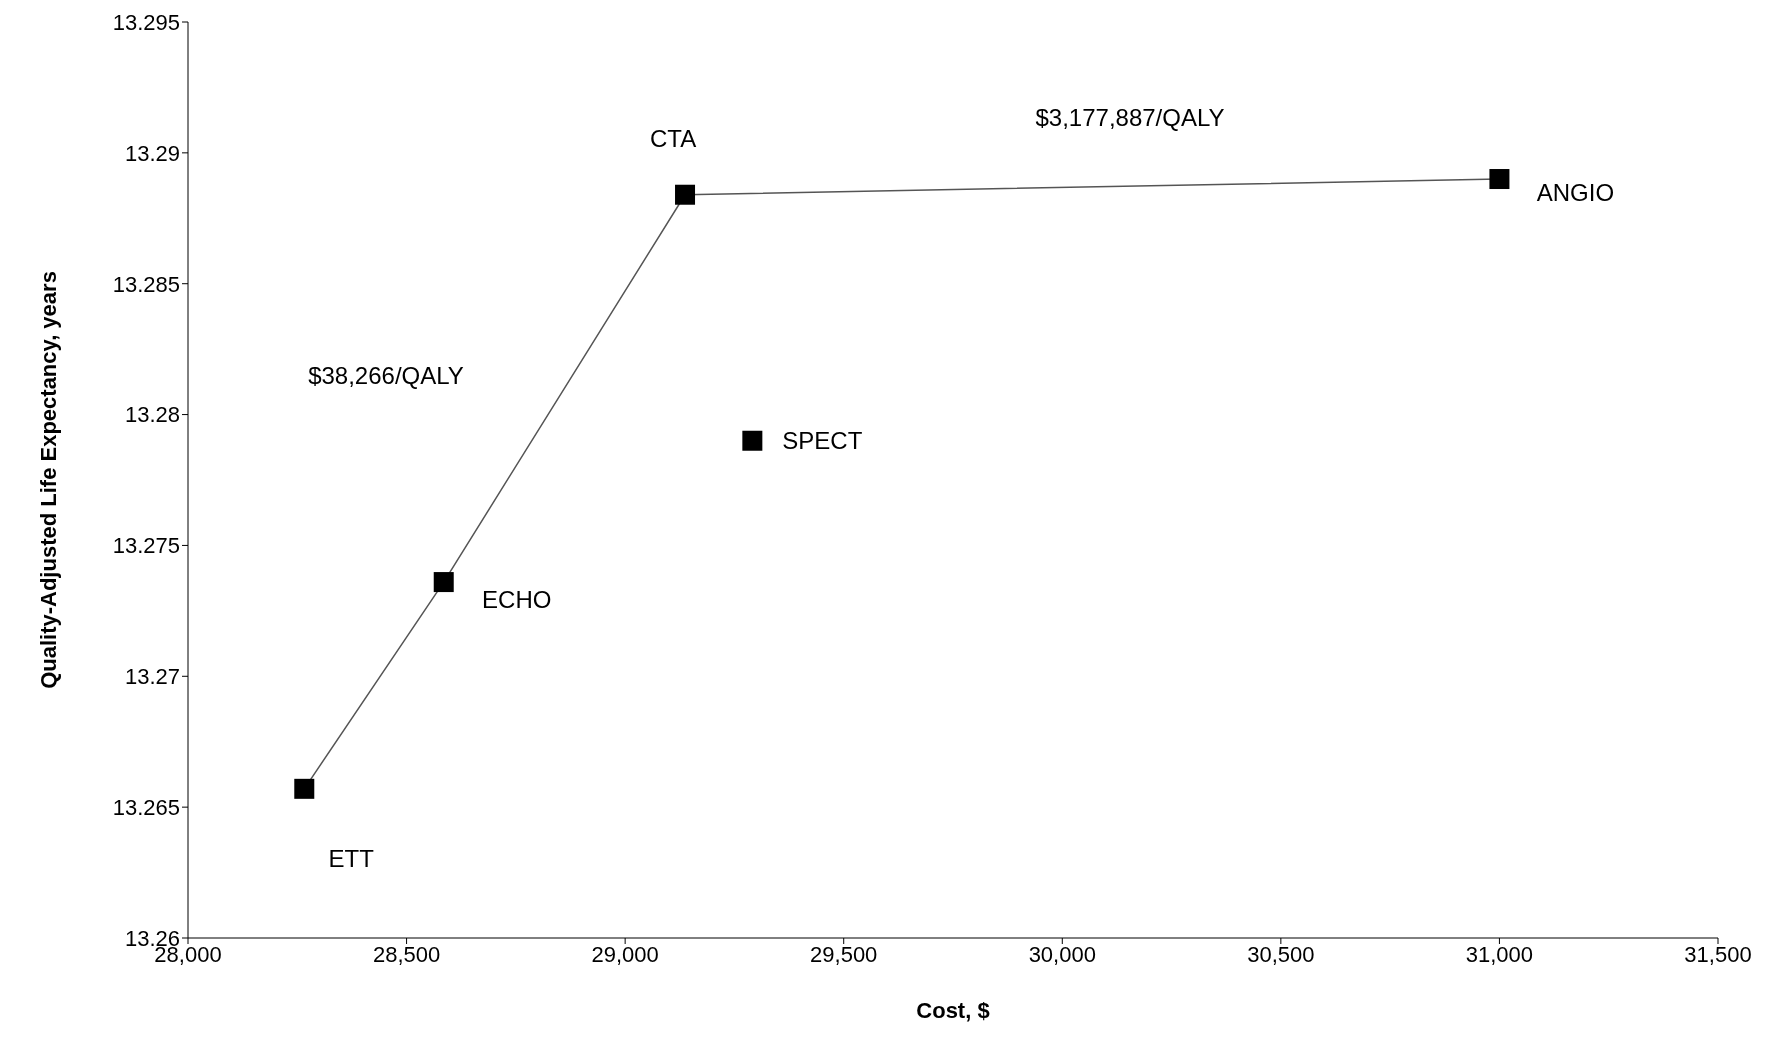 This screenshot has width=1779, height=1055. I want to click on x-tick-label: 31,500, so click(1718, 954).